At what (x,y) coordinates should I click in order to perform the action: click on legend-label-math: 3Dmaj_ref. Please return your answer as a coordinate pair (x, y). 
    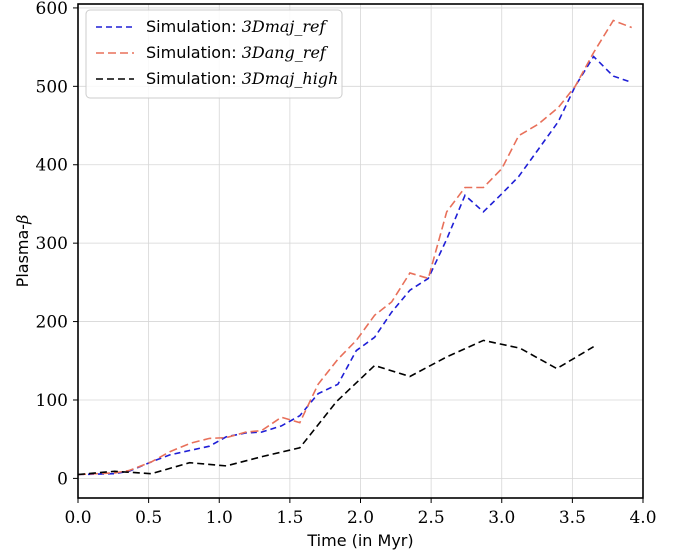
    Looking at the image, I should click on (285, 26).